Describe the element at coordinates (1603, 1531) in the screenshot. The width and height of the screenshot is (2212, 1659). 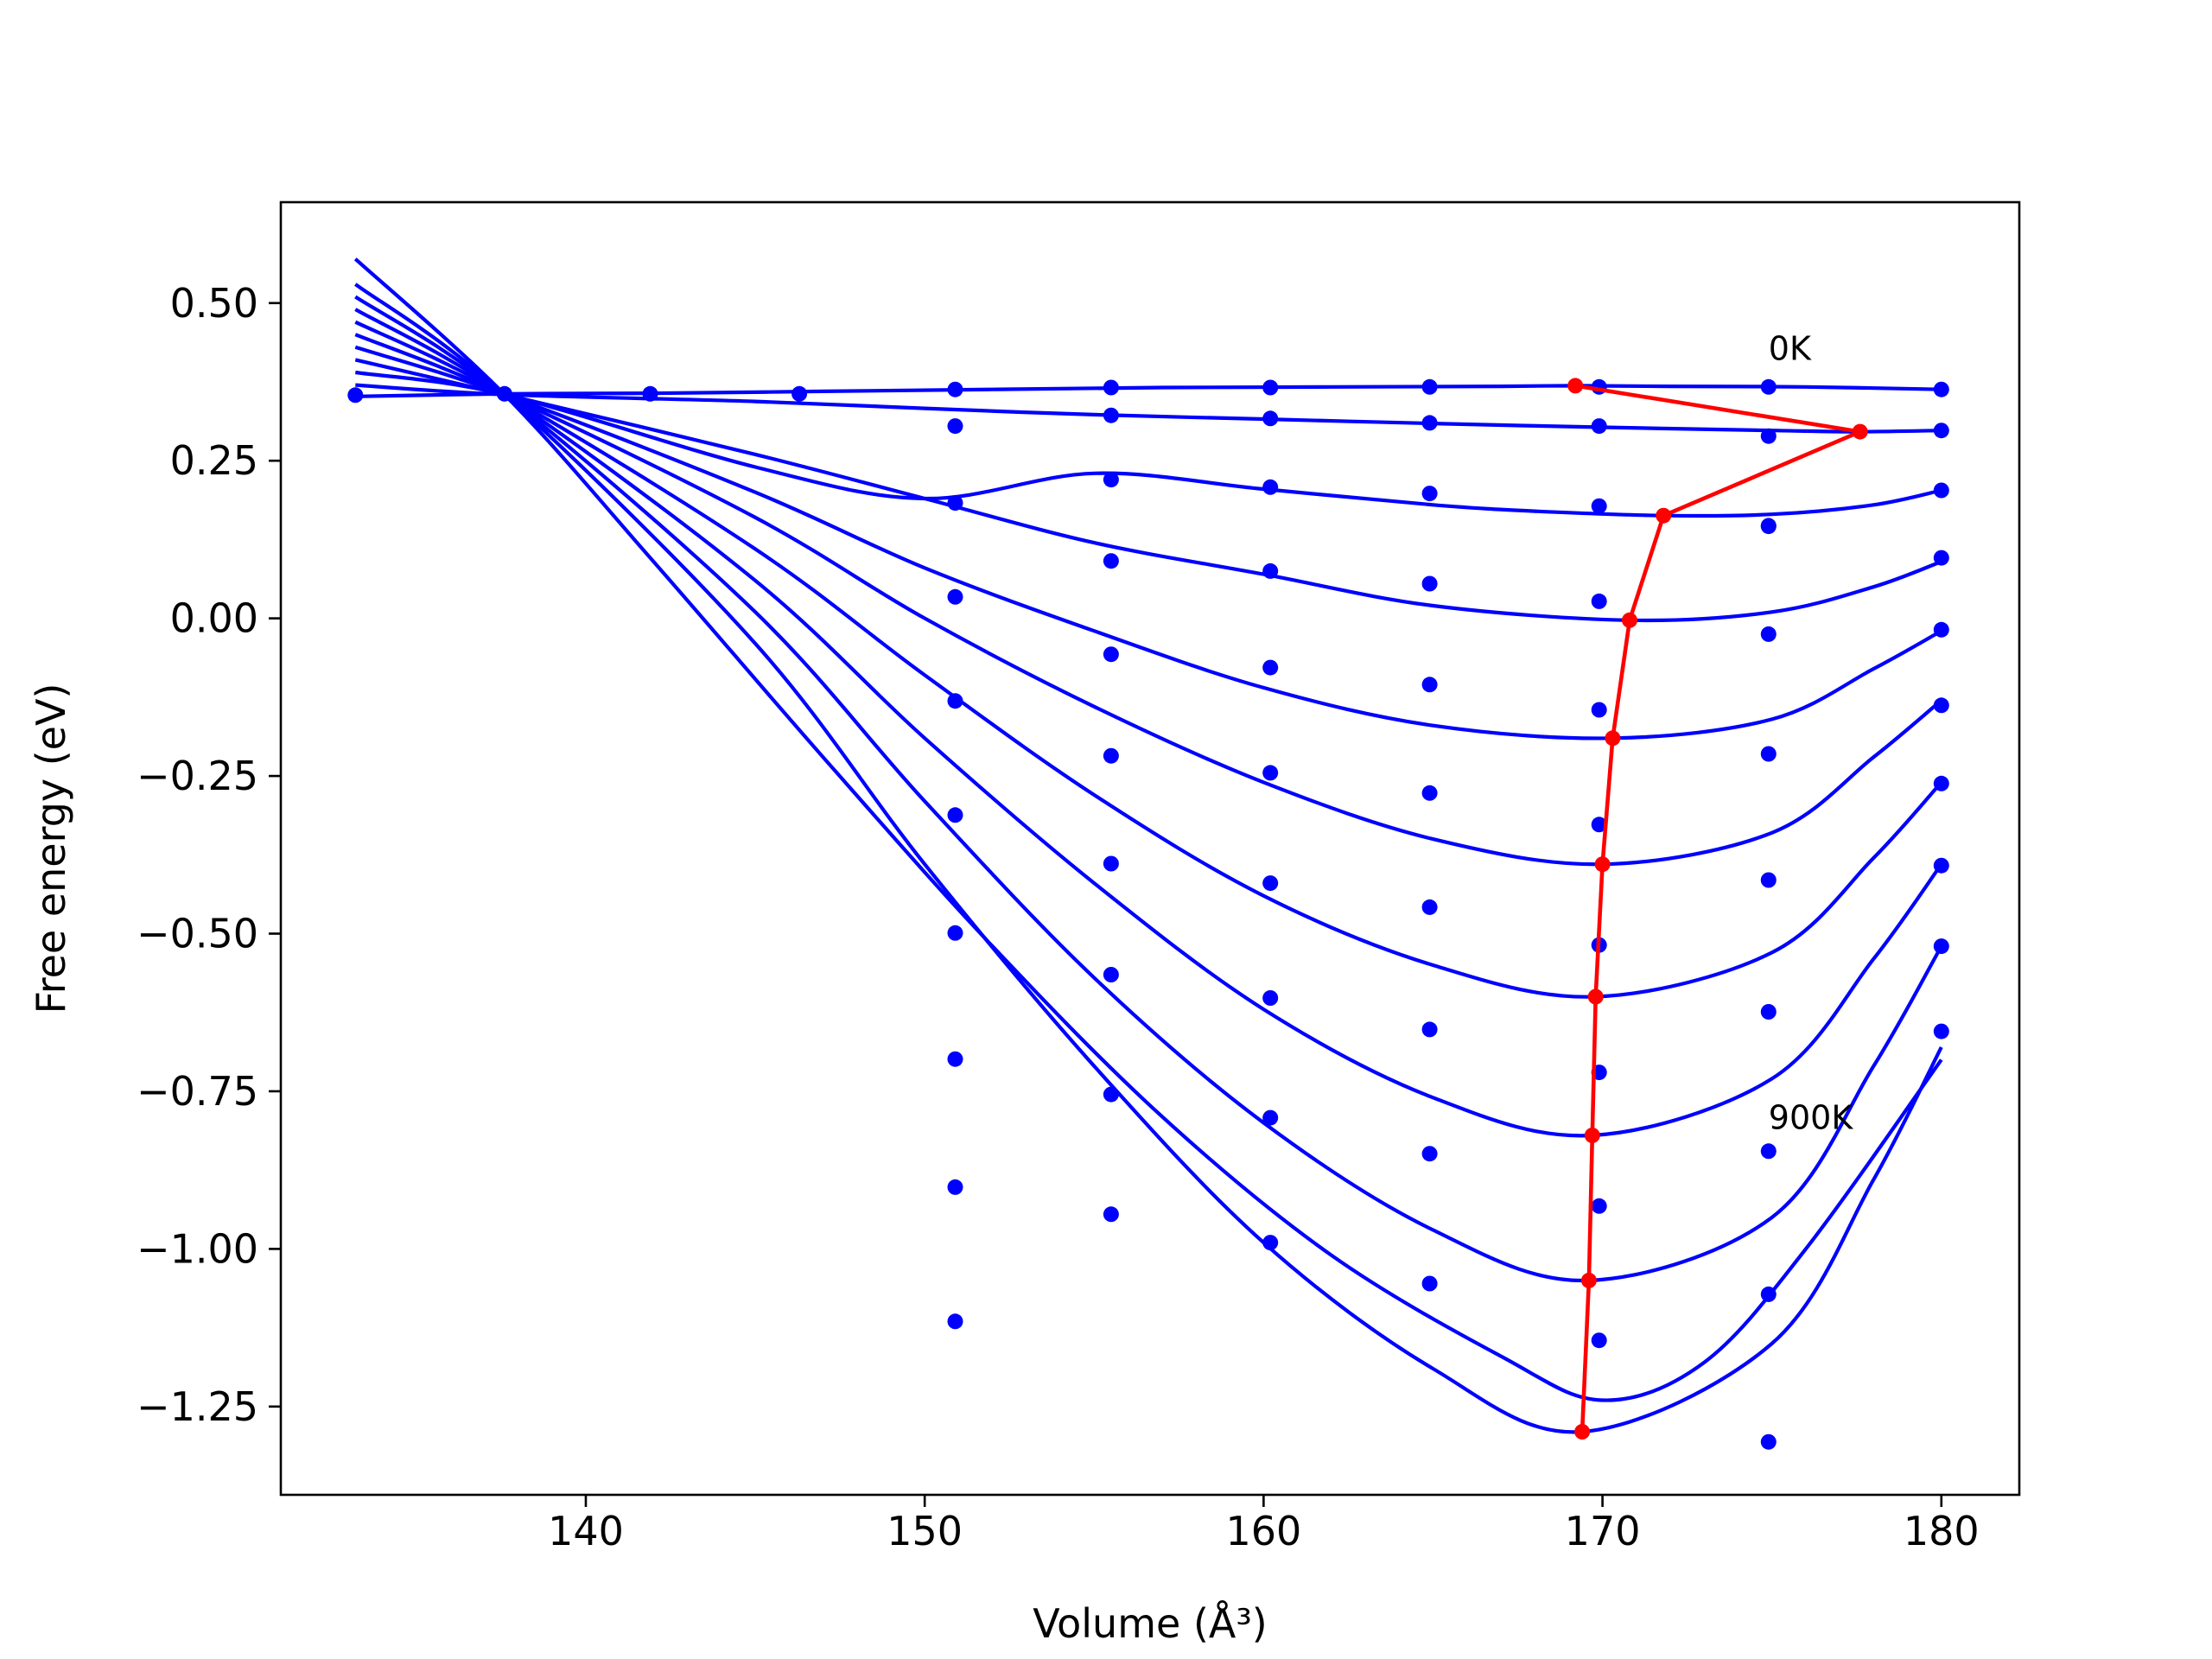
I see `x-tick-label: 170` at that location.